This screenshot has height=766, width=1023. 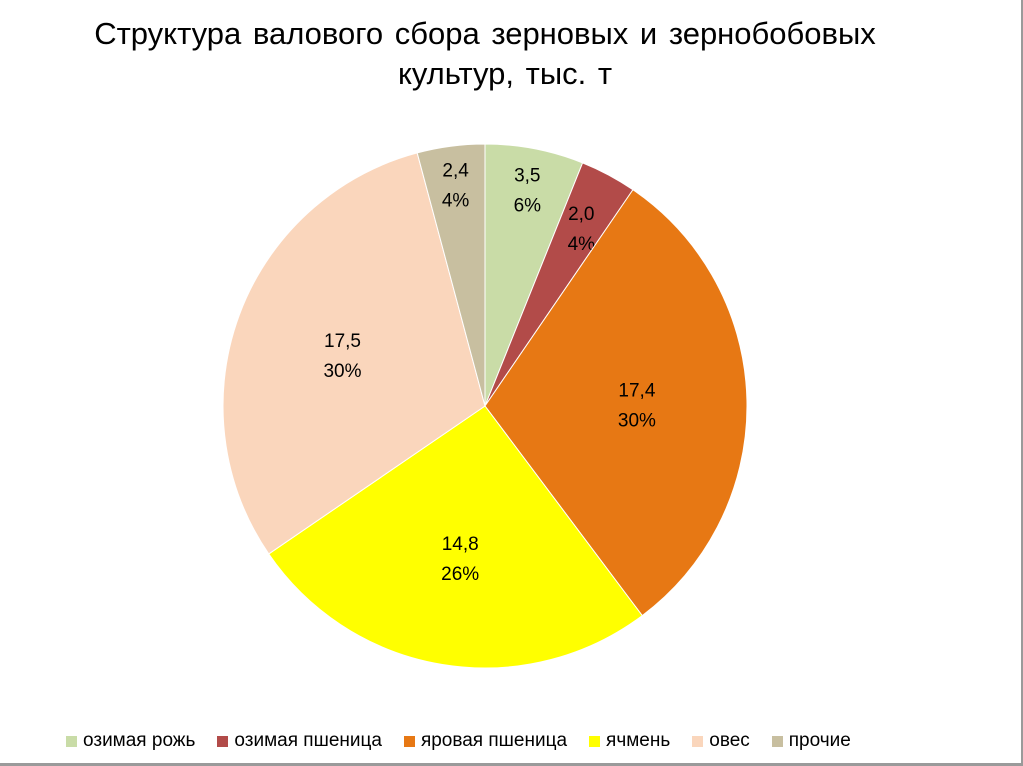 What do you see at coordinates (308, 740) in the screenshot?
I see `legend-label-озимая-пшеница: озимая пшеница` at bounding box center [308, 740].